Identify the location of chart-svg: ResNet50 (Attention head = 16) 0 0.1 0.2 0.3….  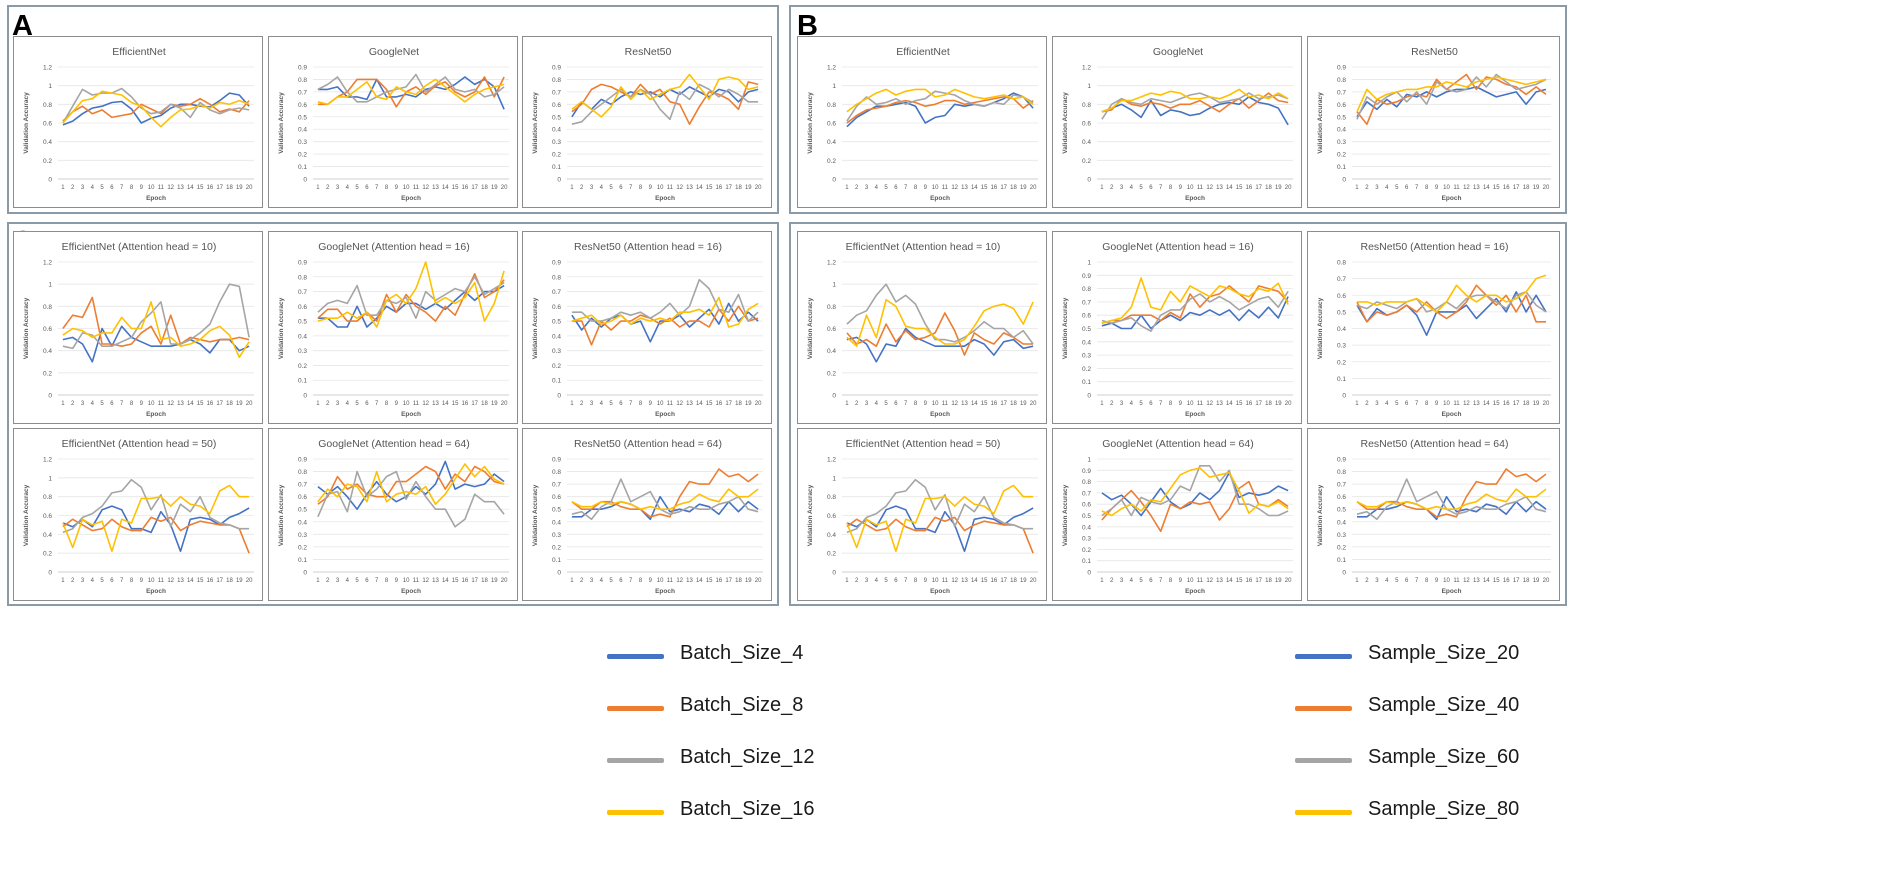
(1434, 329).